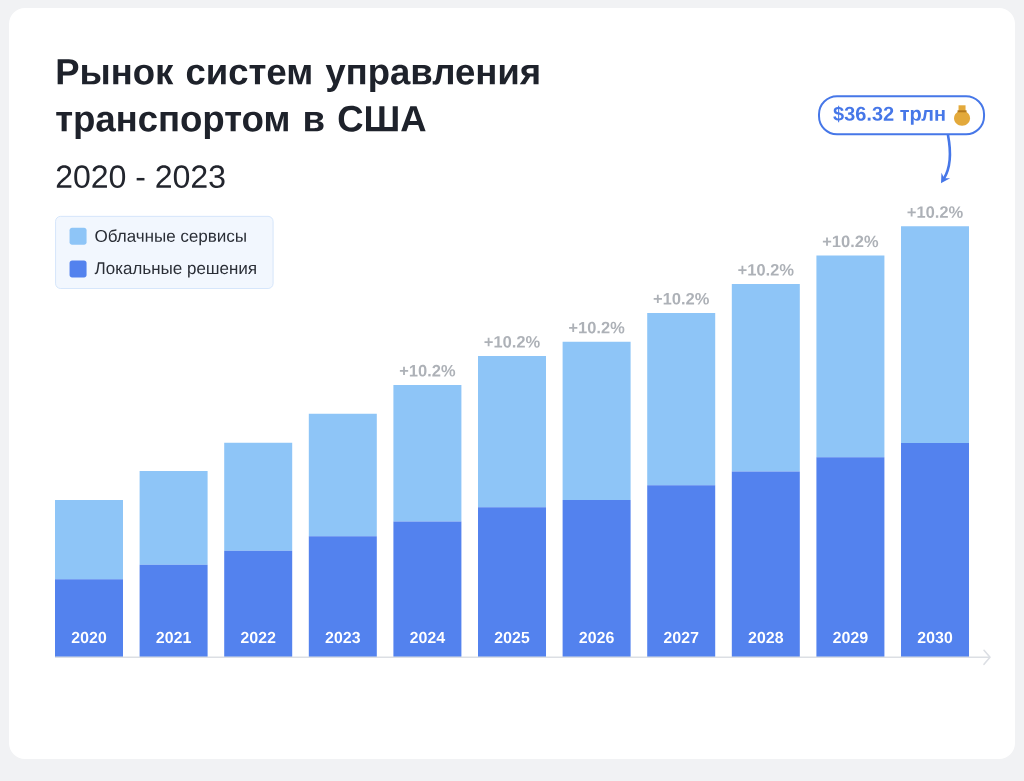 This screenshot has width=1024, height=781. What do you see at coordinates (140, 176) in the screenshot?
I see `chart-subtitle: 2020 - 2023` at bounding box center [140, 176].